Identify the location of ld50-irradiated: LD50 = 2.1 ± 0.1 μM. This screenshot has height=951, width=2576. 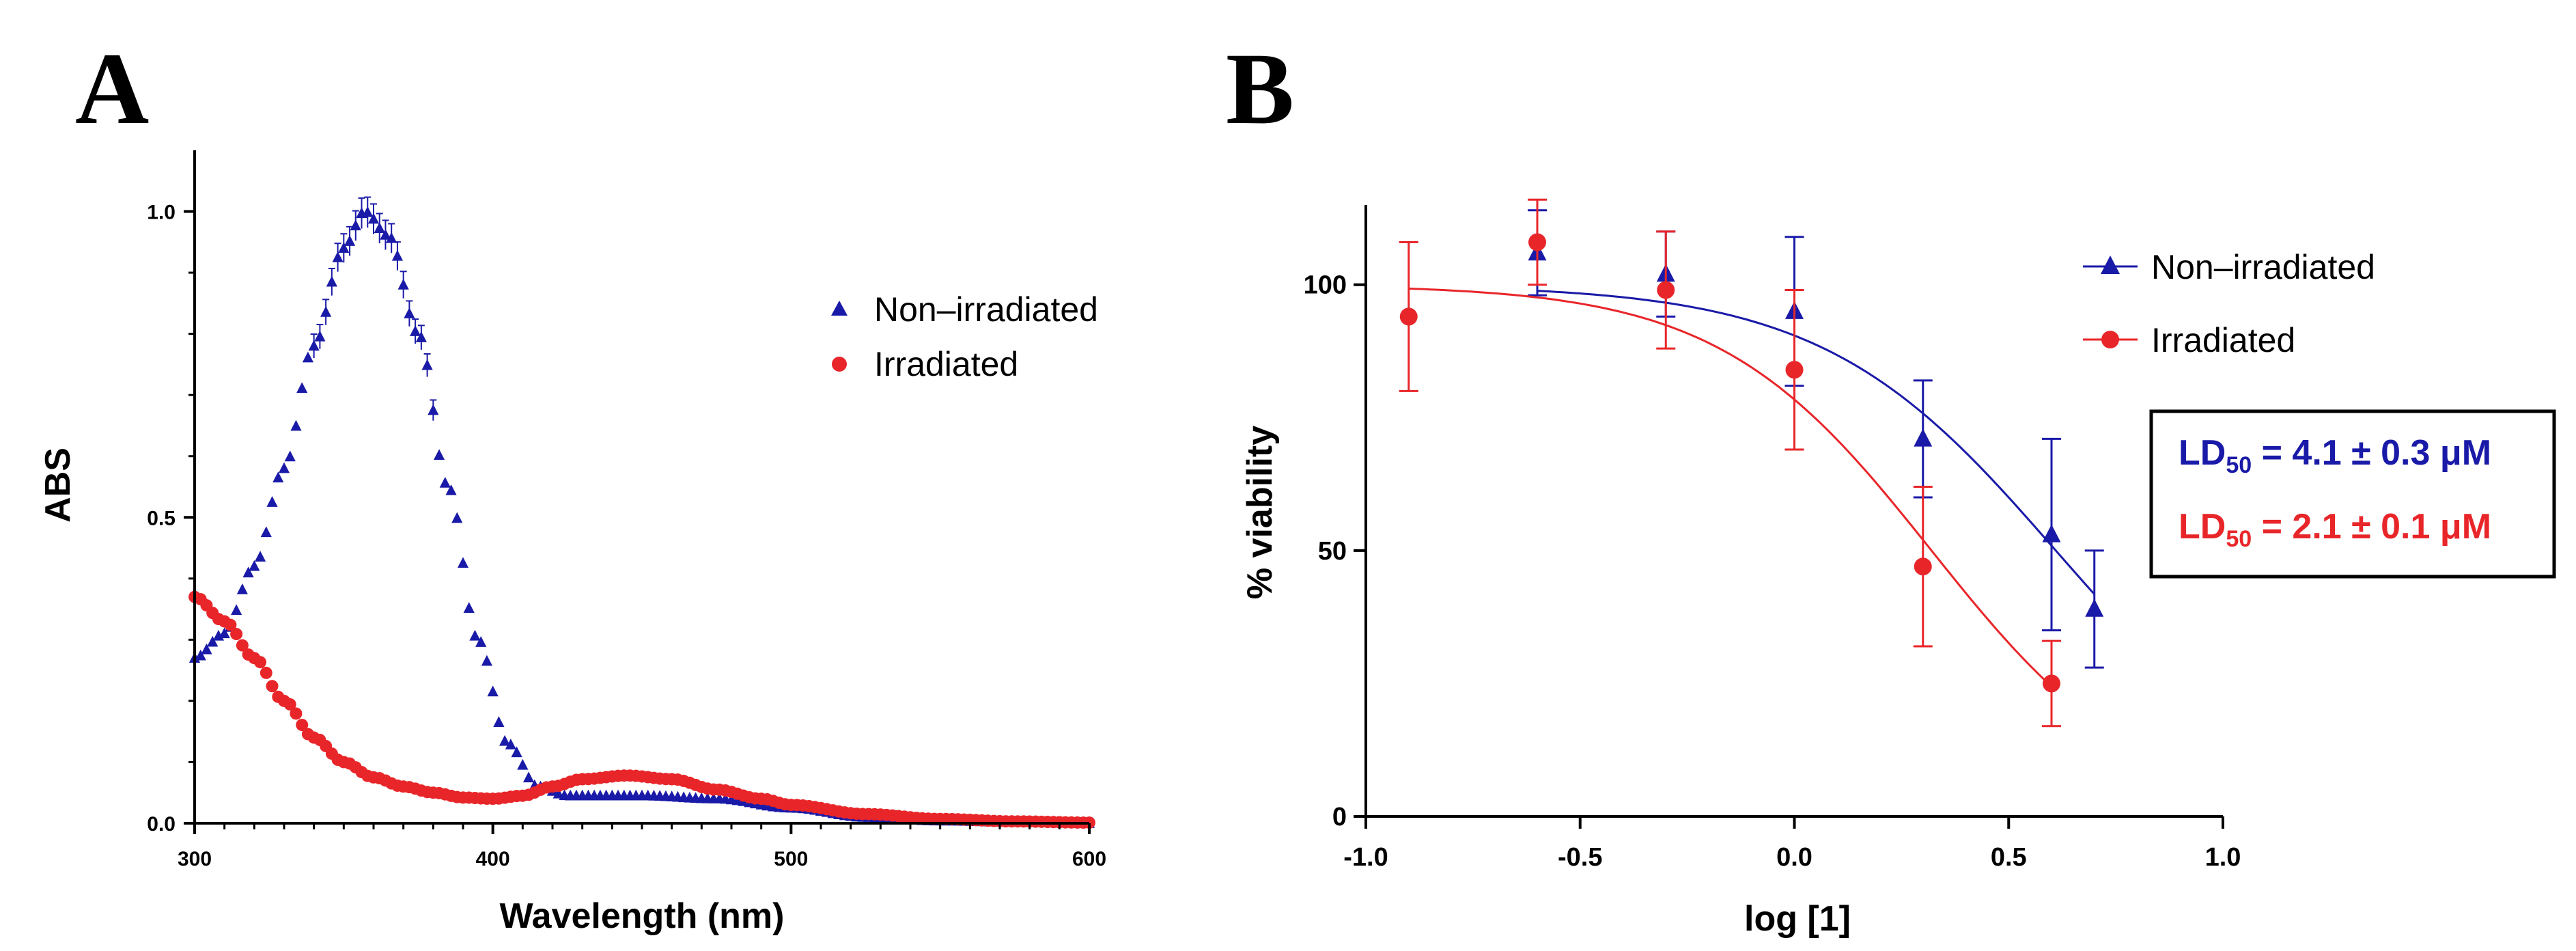
(2335, 529).